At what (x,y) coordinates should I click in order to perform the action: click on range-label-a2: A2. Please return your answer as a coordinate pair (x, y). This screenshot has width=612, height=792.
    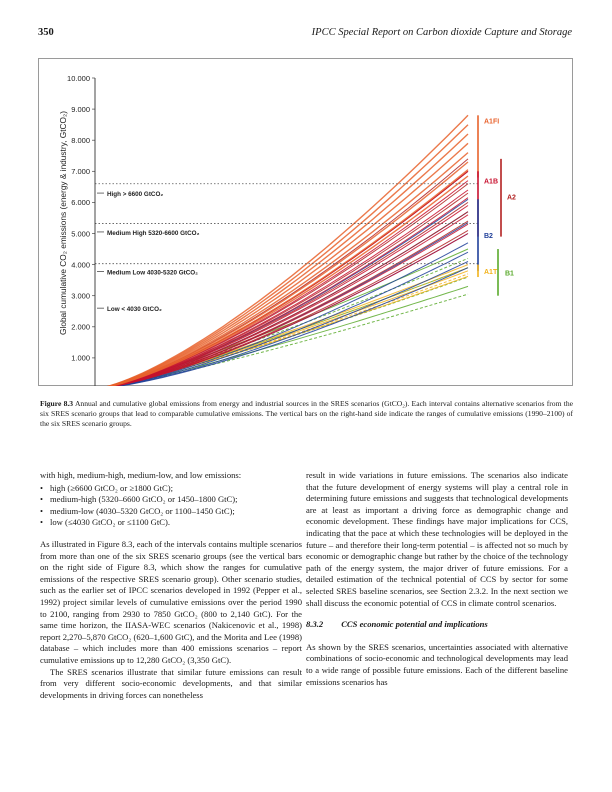
    Looking at the image, I should click on (511, 198).